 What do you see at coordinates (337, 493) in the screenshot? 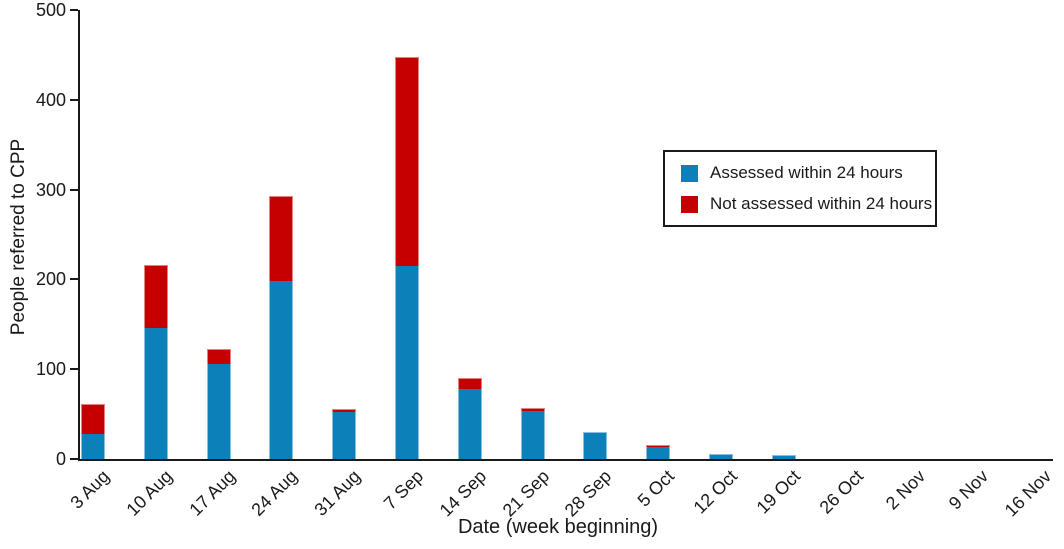
I see `x-tick-label: 31 Aug` at bounding box center [337, 493].